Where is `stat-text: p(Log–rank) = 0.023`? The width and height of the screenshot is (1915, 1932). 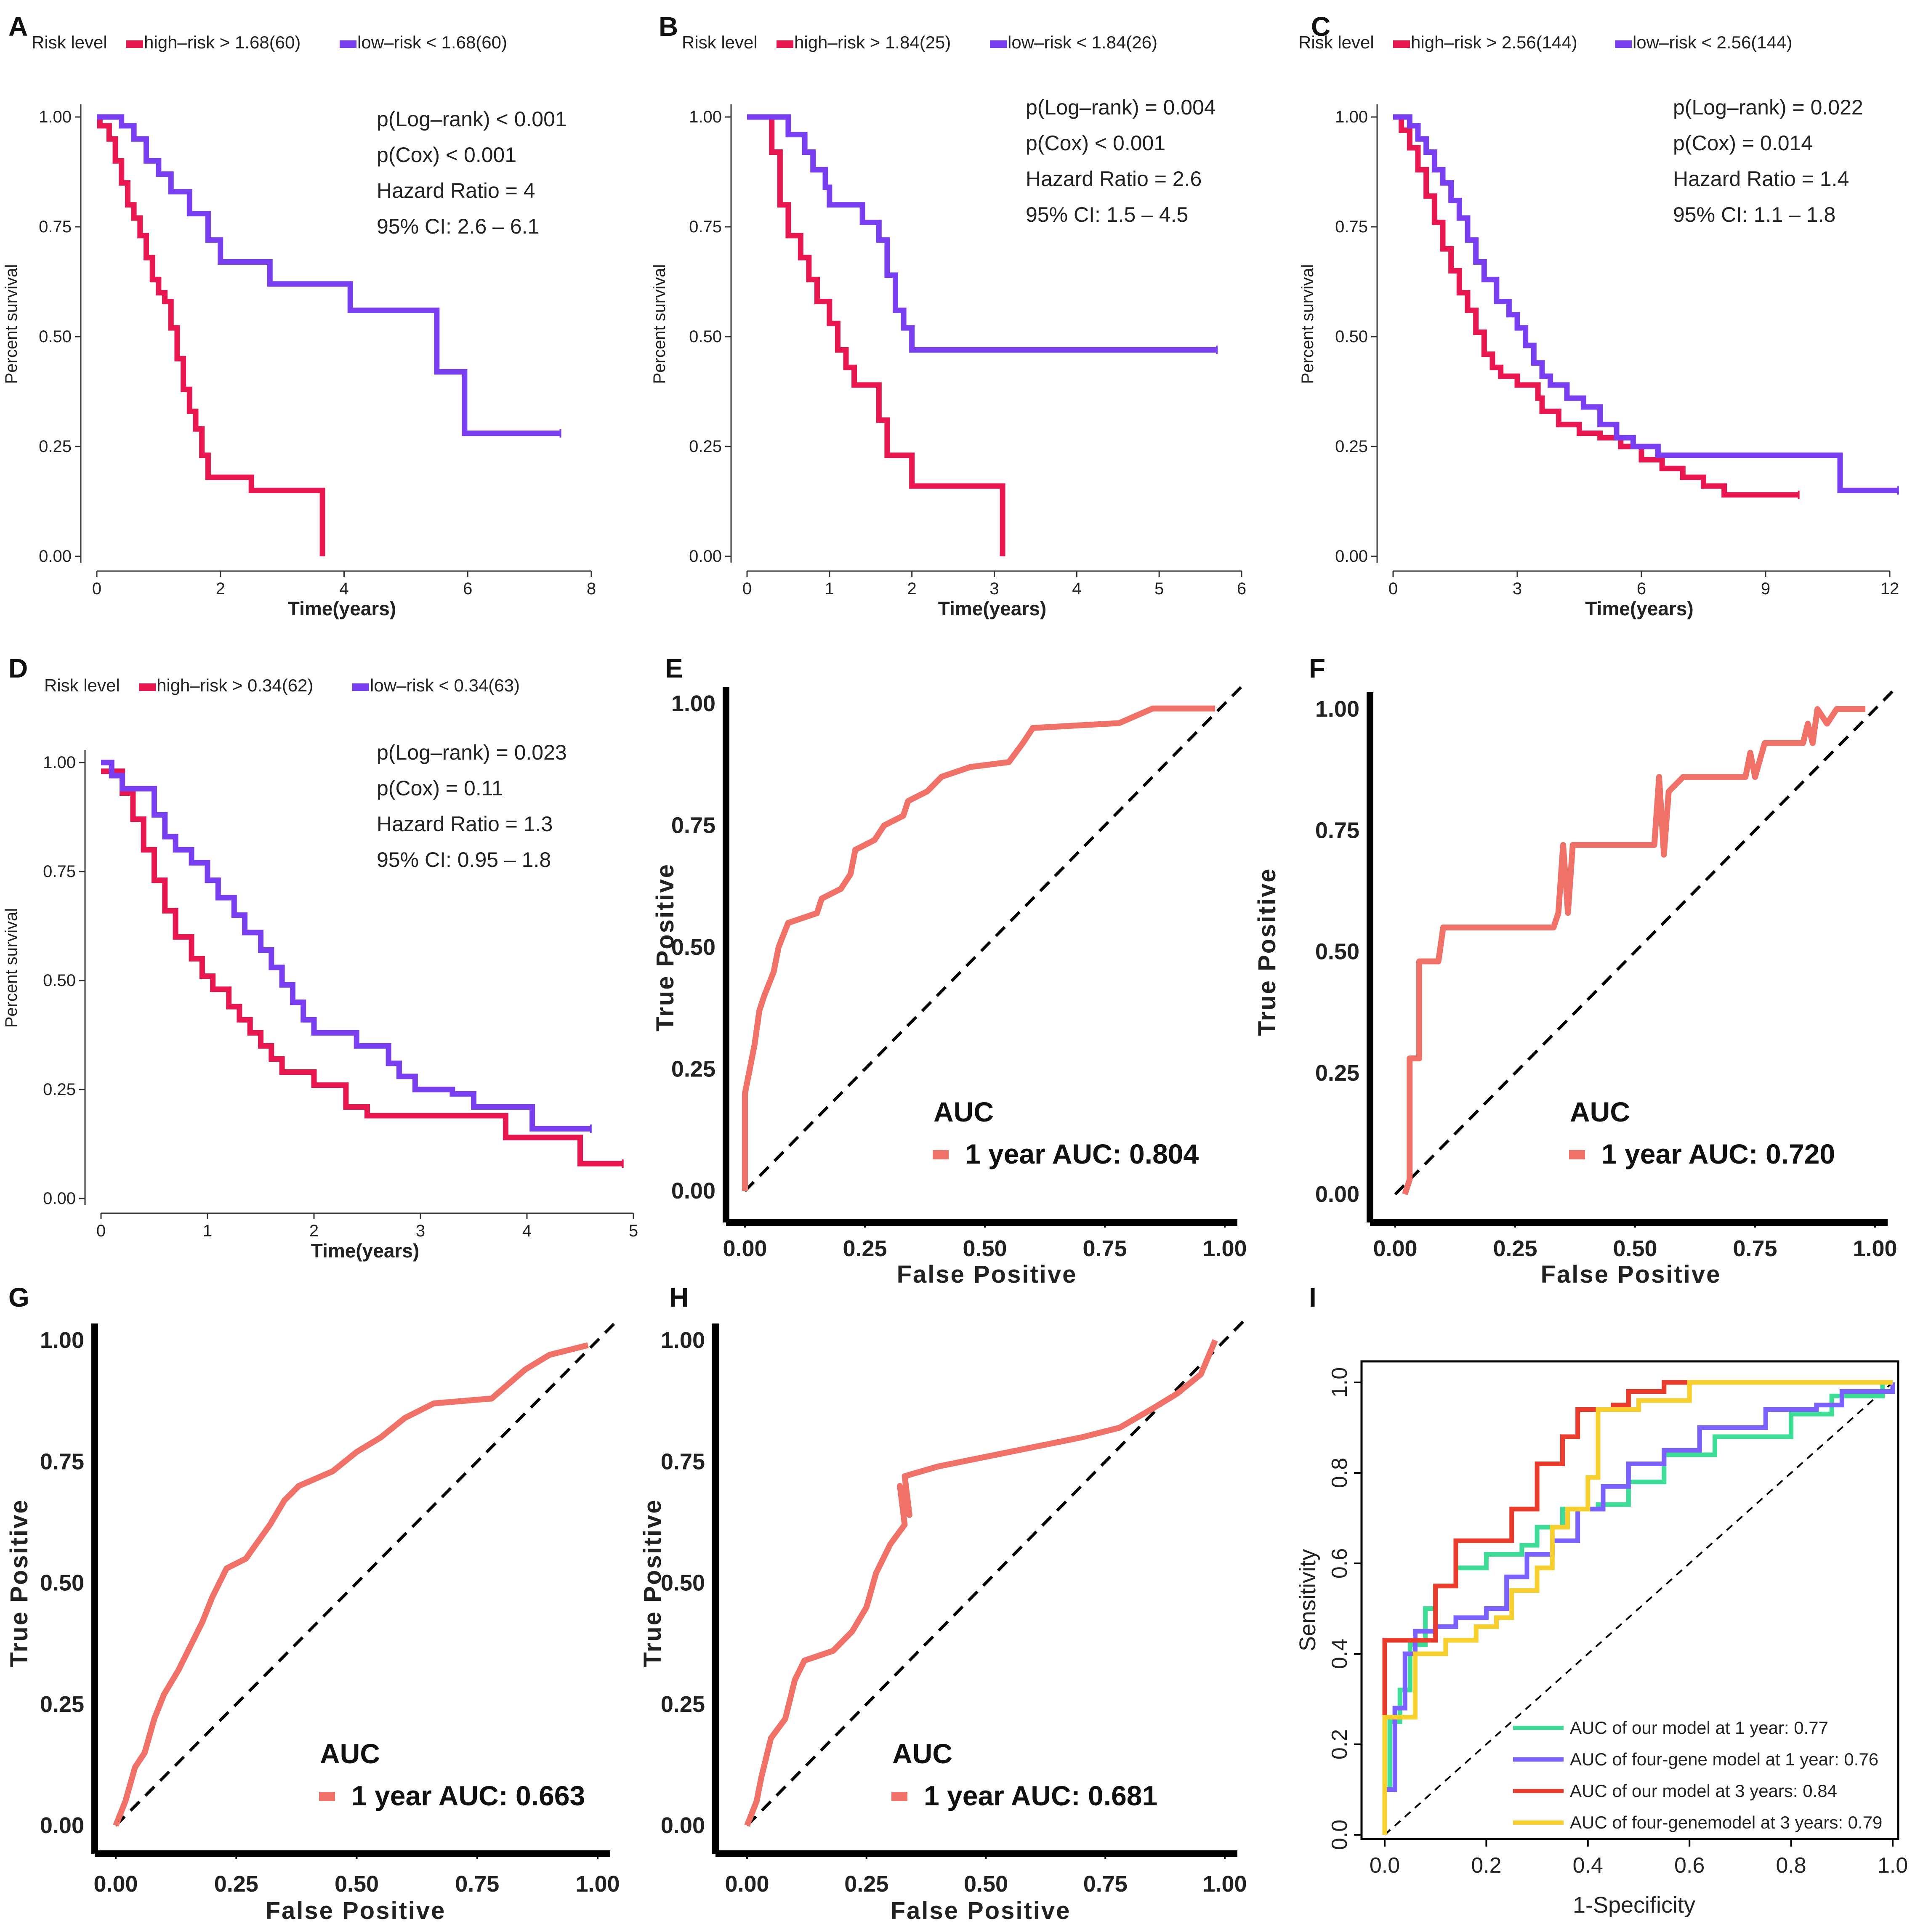 stat-text: p(Log–rank) = 0.023 is located at coordinates (472, 752).